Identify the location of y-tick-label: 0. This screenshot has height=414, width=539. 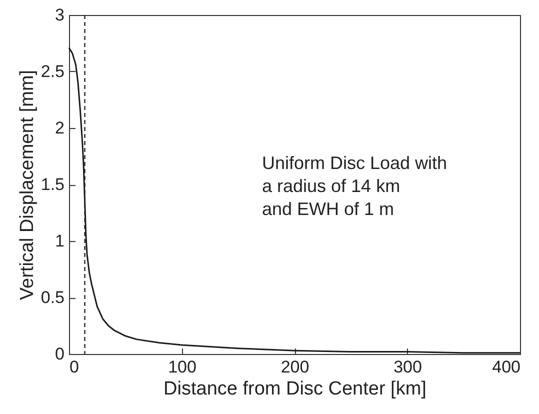
(59, 354).